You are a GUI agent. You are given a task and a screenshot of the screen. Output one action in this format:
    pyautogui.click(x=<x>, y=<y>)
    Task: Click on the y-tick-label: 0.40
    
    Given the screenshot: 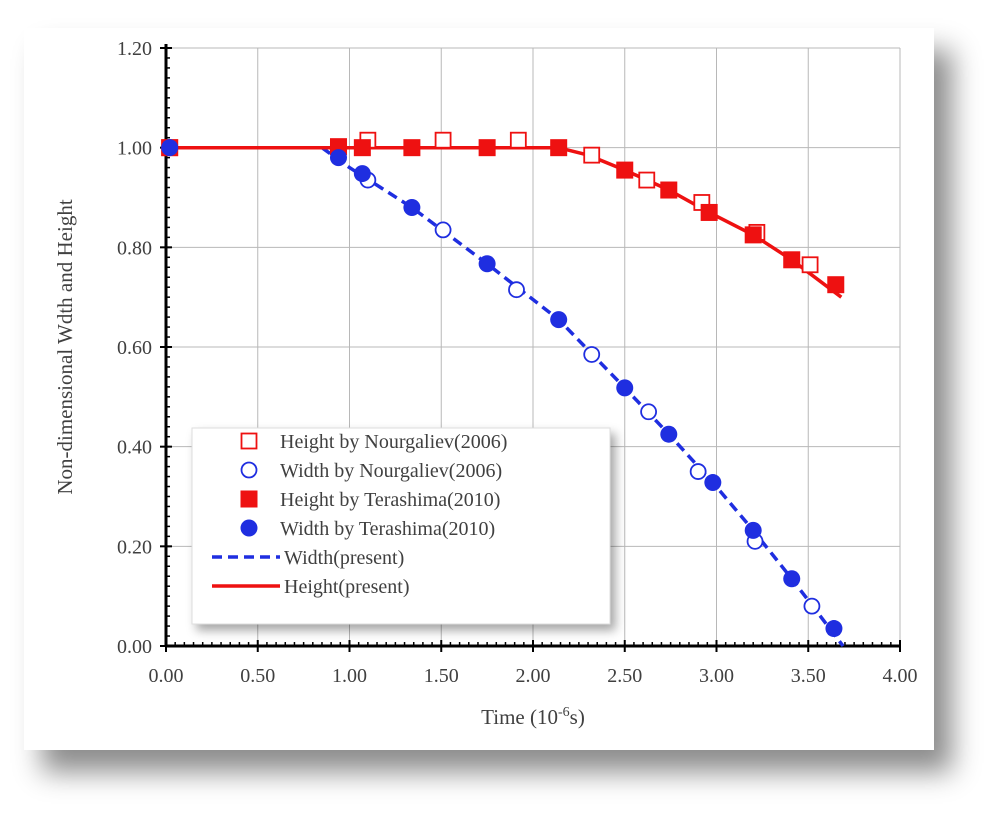 What is the action you would take?
    pyautogui.click(x=134, y=448)
    